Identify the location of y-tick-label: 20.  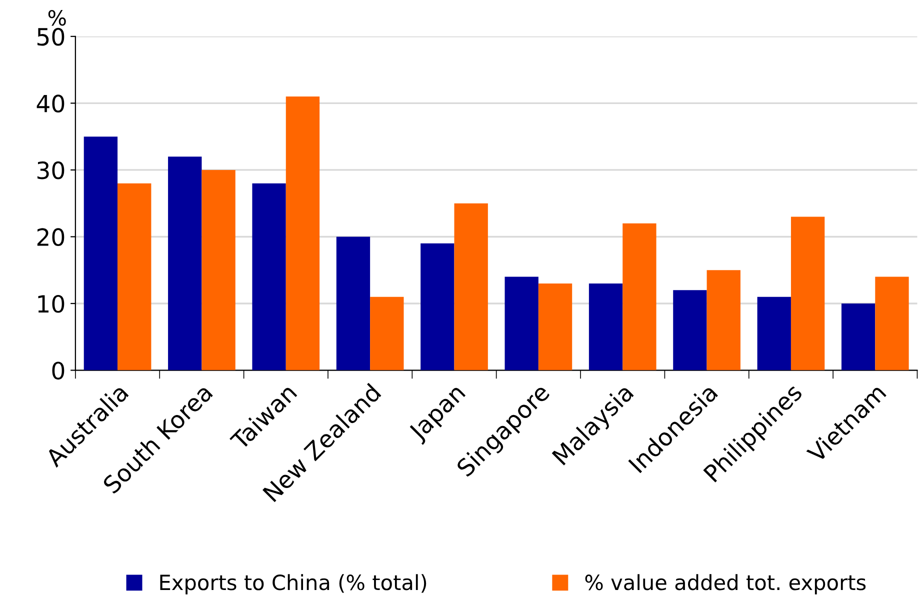
(50, 237).